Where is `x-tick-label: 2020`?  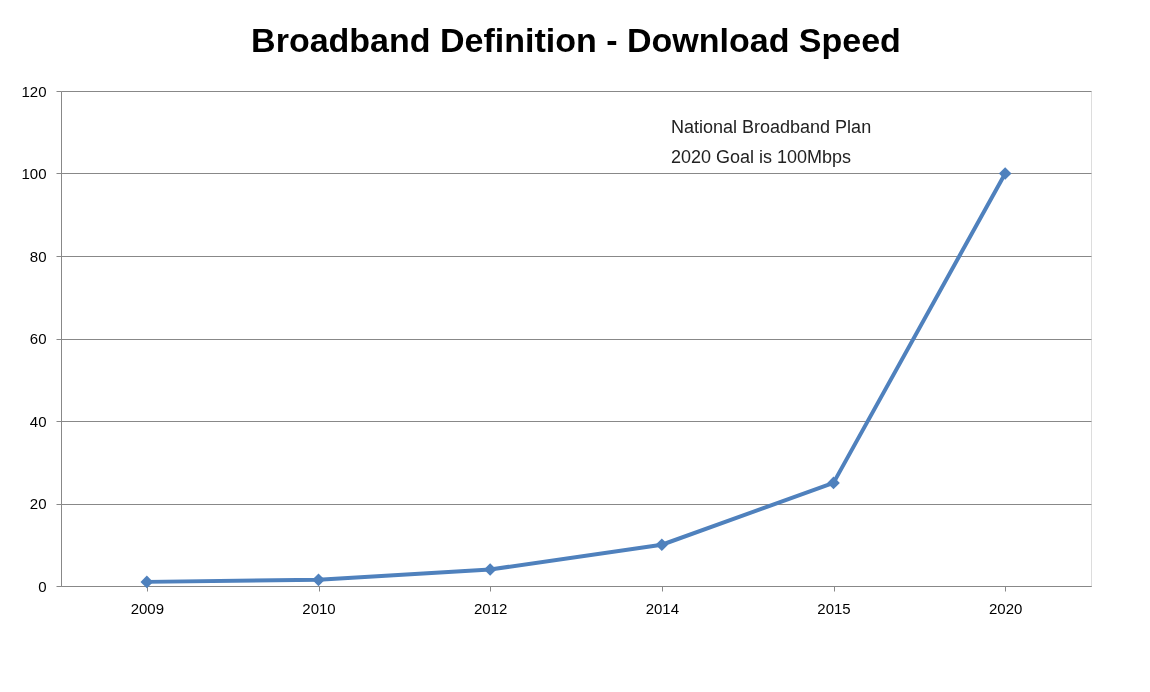 x-tick-label: 2020 is located at coordinates (1005, 608).